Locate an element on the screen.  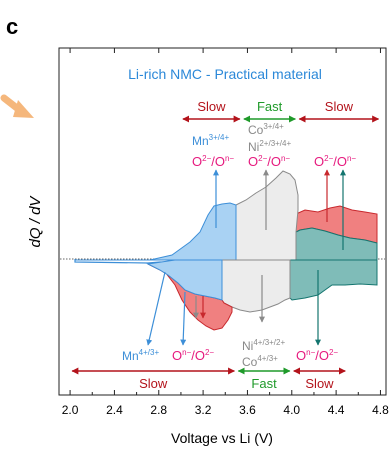
discharge-grey-area is located at coordinates (256, 286).